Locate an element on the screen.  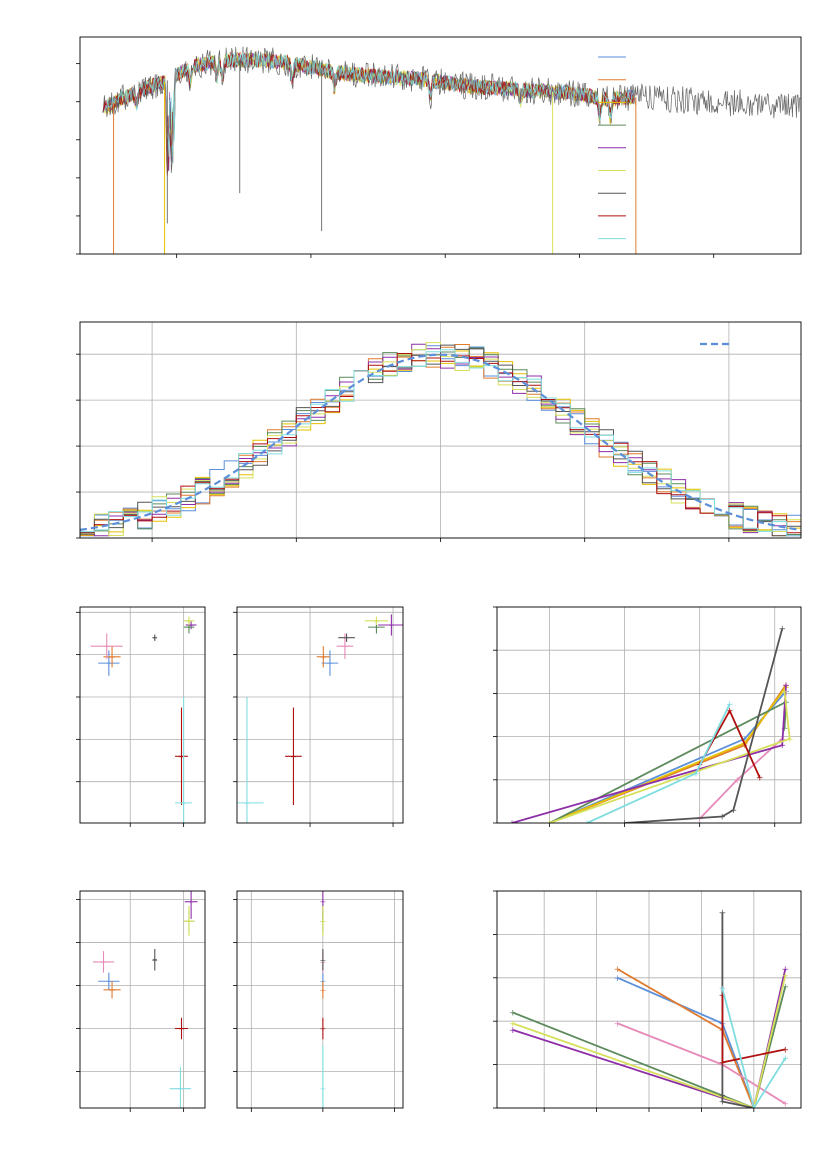
axes-age-vs-mass: +++++++++ is located at coordinates (318, 716).